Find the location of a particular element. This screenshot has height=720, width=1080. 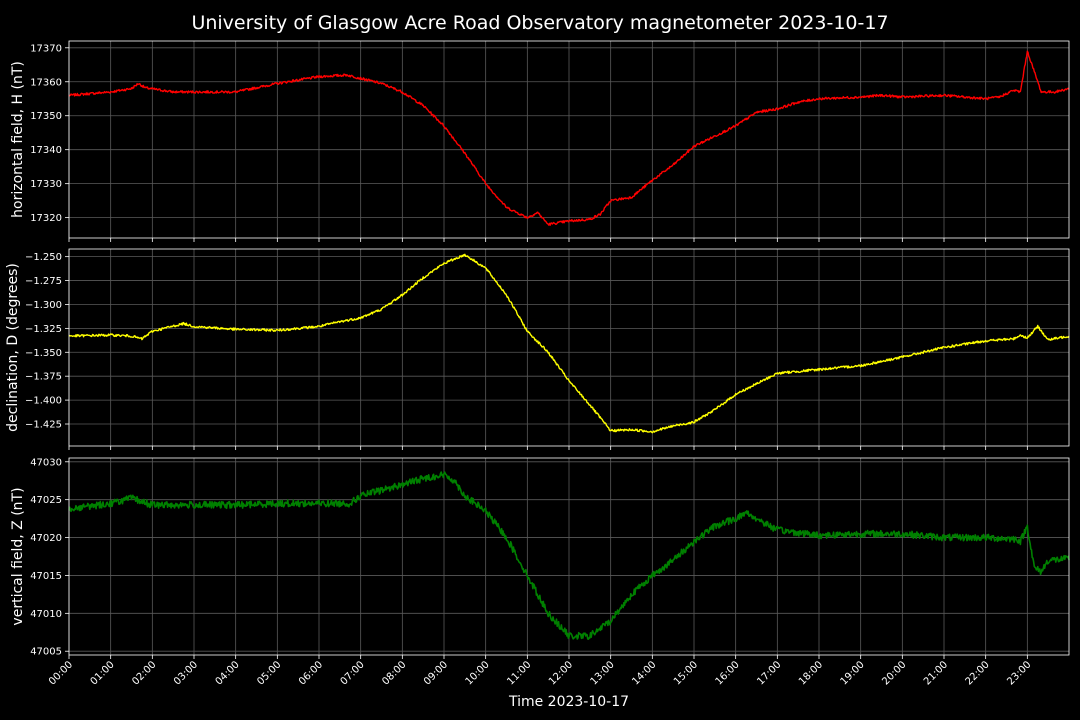

declination-y-axis-label: declination, D (degrees) is located at coordinates (13, 347).